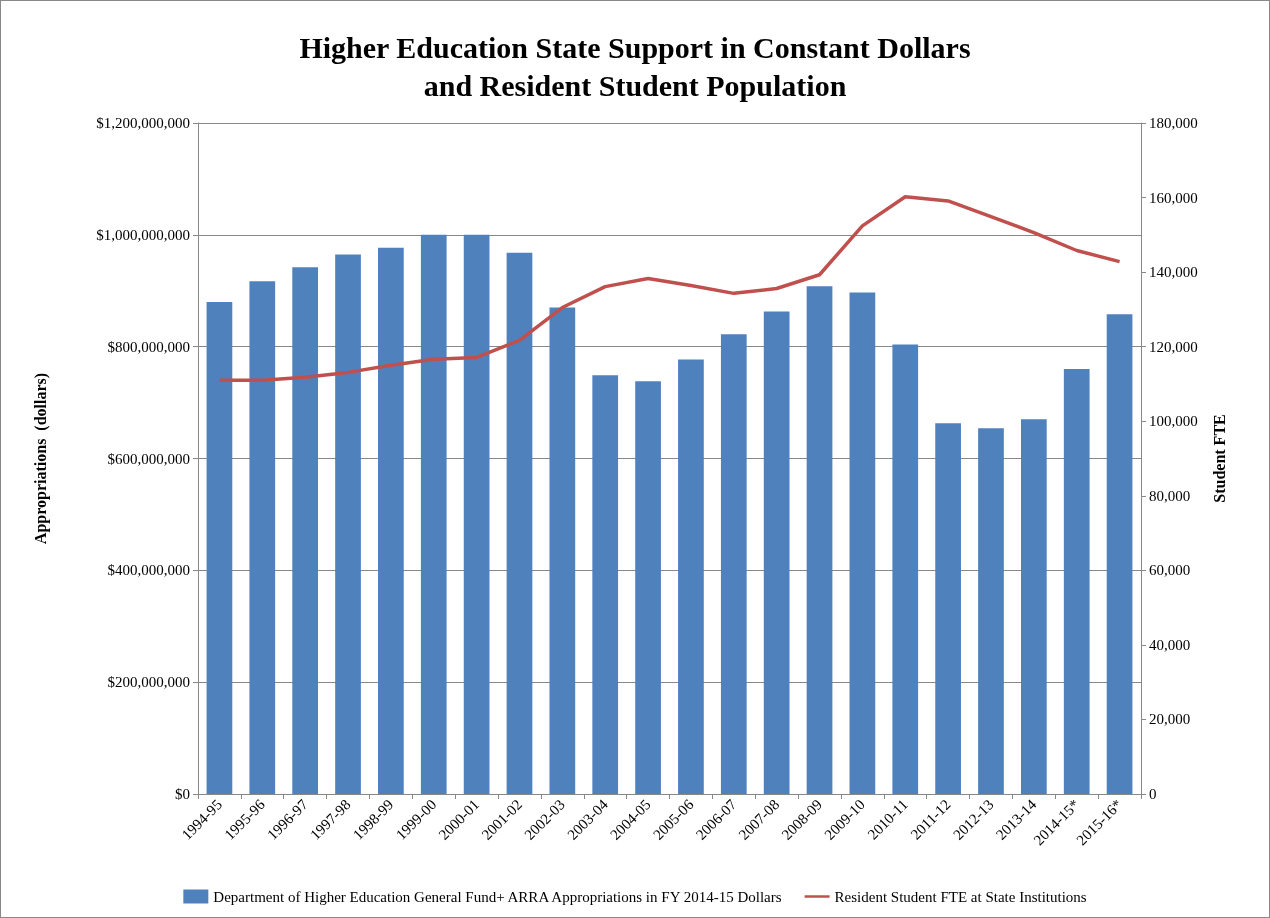 The image size is (1270, 918). Describe the element at coordinates (143, 234) in the screenshot. I see `y-tick-label: $1,000,000,000` at that location.